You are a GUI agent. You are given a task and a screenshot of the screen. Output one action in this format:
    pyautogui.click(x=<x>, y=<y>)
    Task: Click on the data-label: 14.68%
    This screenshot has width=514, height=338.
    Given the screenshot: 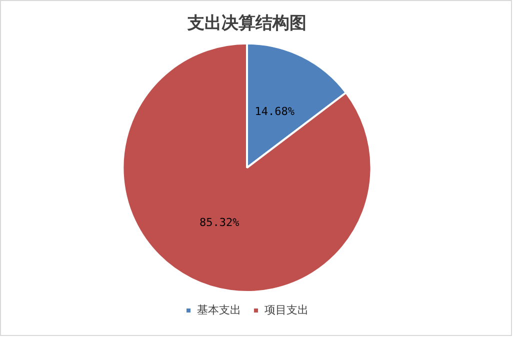 What is the action you would take?
    pyautogui.click(x=274, y=111)
    